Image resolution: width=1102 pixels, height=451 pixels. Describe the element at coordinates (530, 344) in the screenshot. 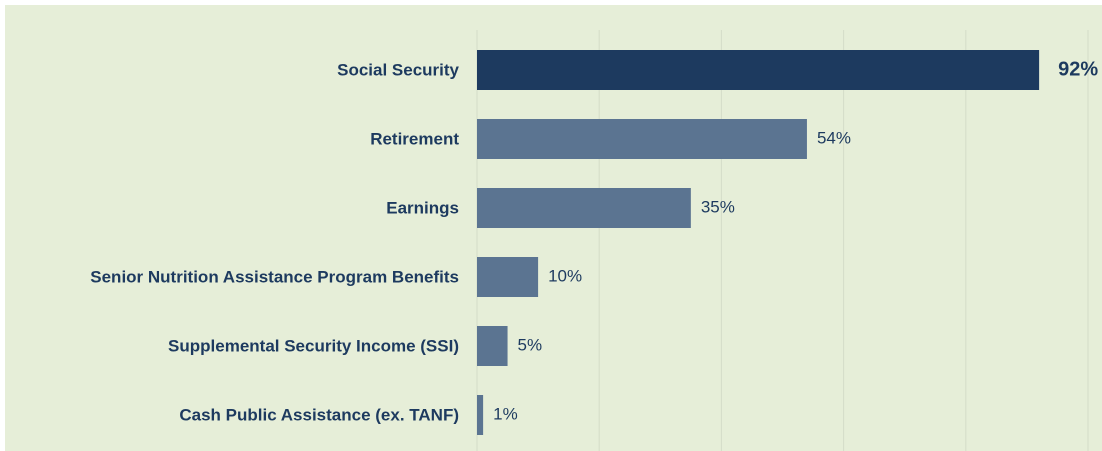

I see `data-label: 5%` at that location.